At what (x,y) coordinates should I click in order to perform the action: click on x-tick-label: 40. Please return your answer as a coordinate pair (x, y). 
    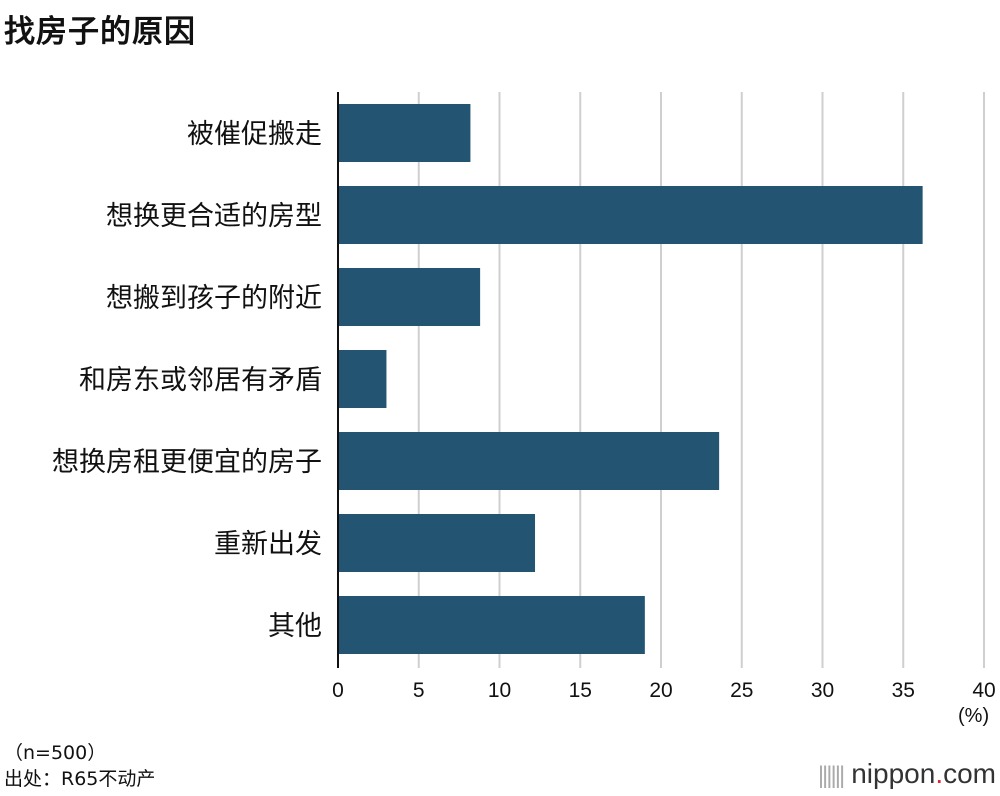
    Looking at the image, I should click on (983, 690).